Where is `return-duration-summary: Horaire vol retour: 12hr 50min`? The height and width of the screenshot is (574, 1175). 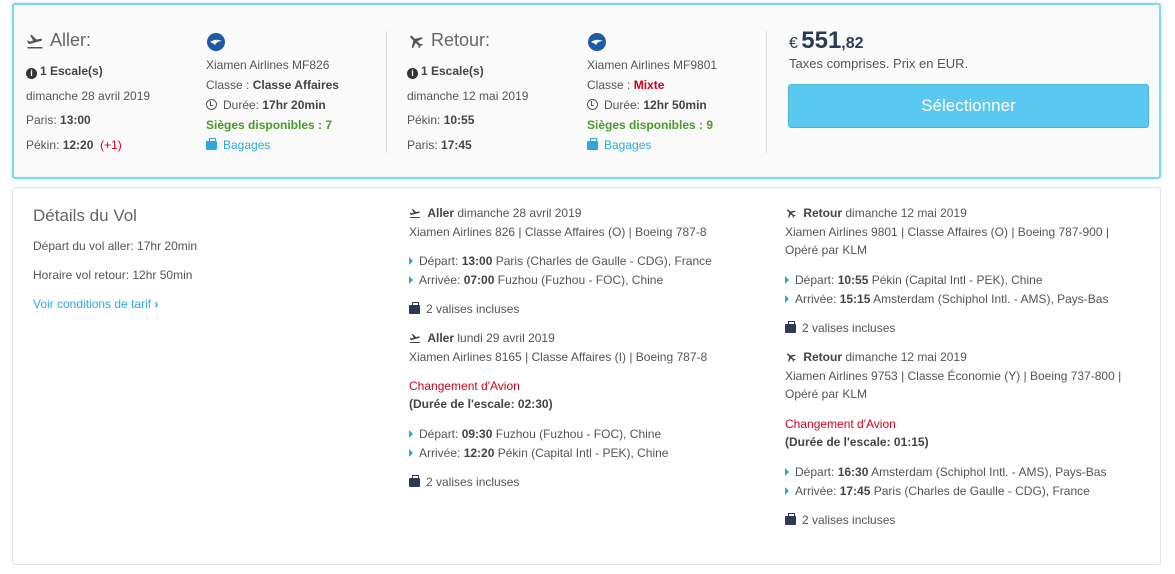
return-duration-summary: Horaire vol retour: 12hr 50min is located at coordinates (113, 275).